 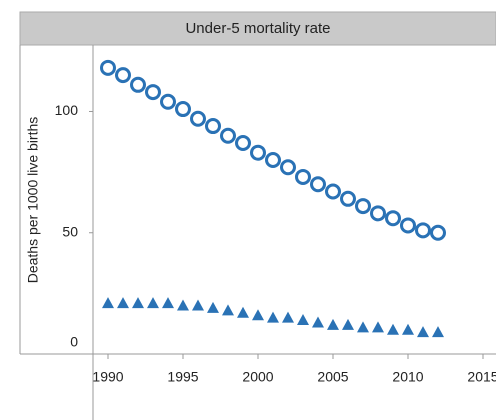 I want to click on x-tick-label: 2000, so click(x=257, y=377).